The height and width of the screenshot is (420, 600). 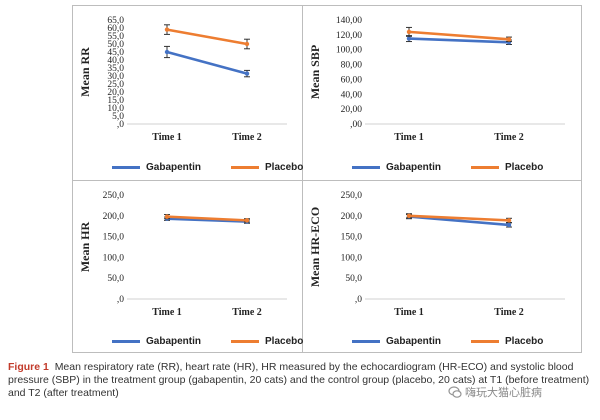 I want to click on legend-bottom-left: Gabapentin Placebo, so click(x=207, y=341).